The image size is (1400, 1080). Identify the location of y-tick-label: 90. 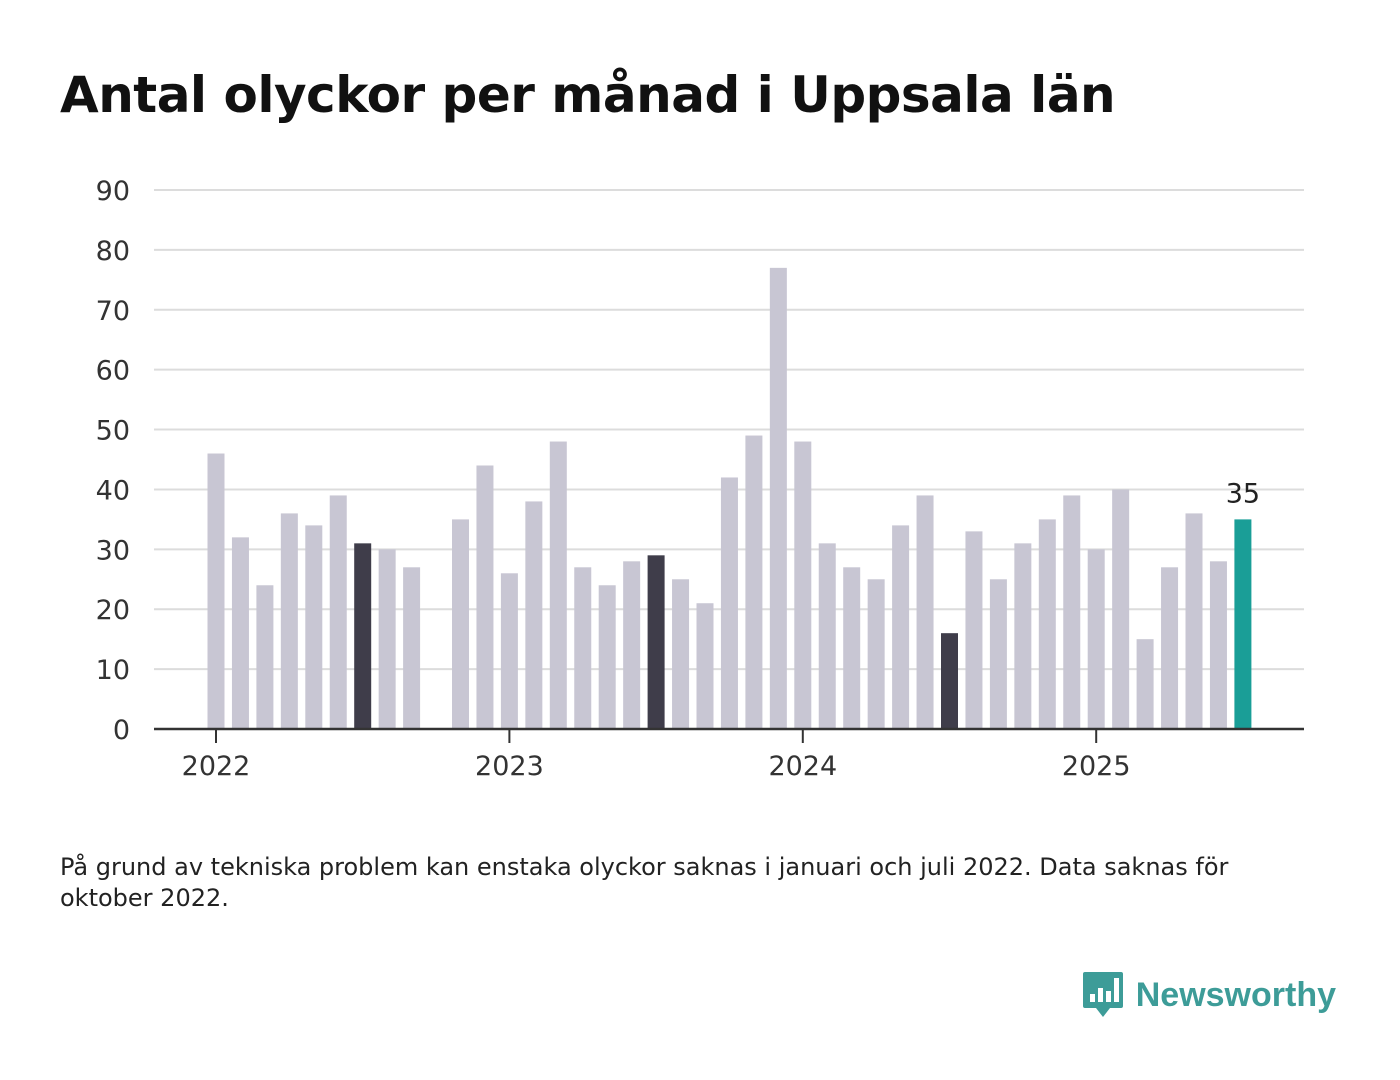
(113, 191).